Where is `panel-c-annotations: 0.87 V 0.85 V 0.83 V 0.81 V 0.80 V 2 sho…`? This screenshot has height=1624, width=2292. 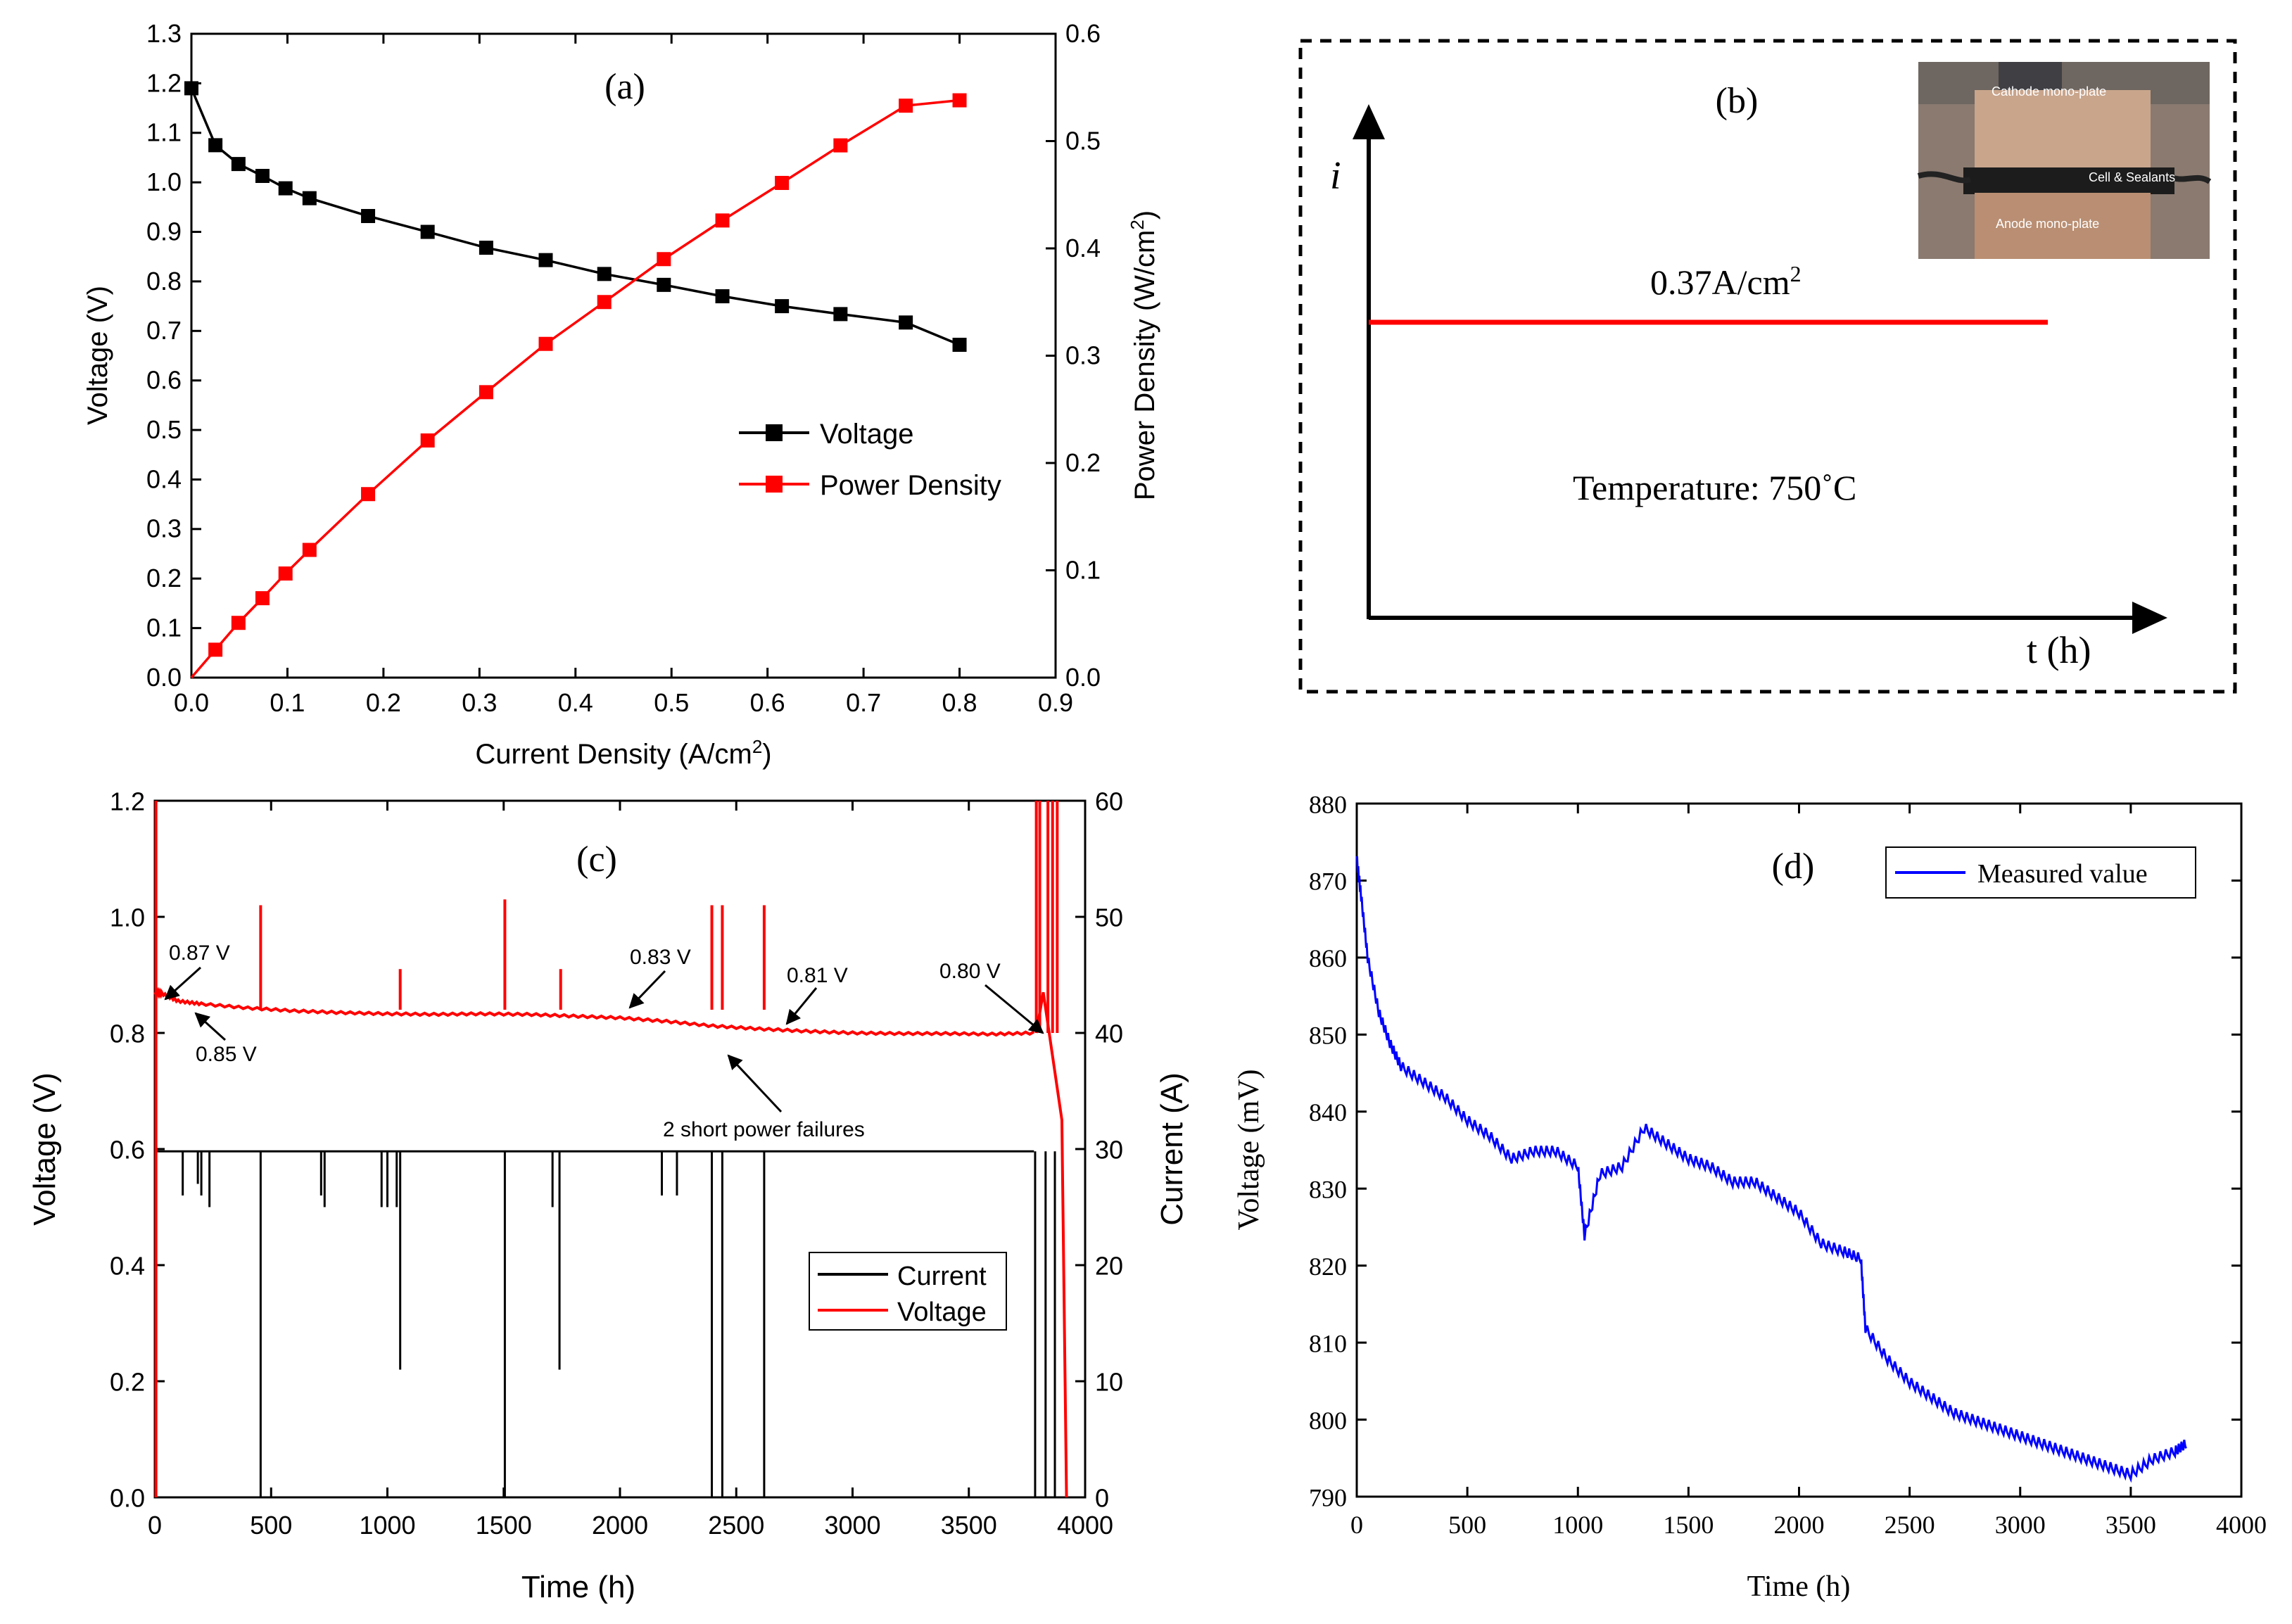
panel-c-annotations: 0.87 V 0.85 V 0.83 V 0.81 V 0.80 V 2 sho… is located at coordinates (604, 1041).